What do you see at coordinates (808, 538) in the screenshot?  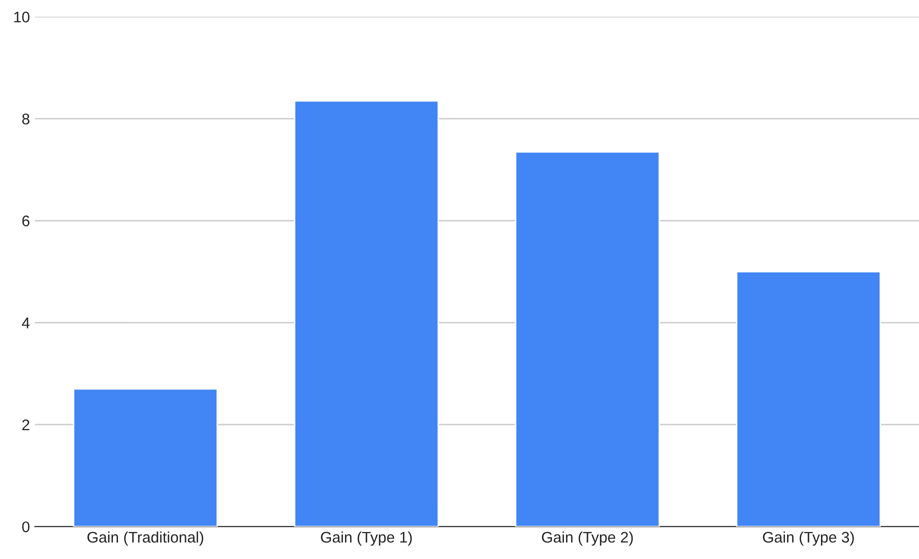 I see `x-tick-label: Gain (Type 3)` at bounding box center [808, 538].